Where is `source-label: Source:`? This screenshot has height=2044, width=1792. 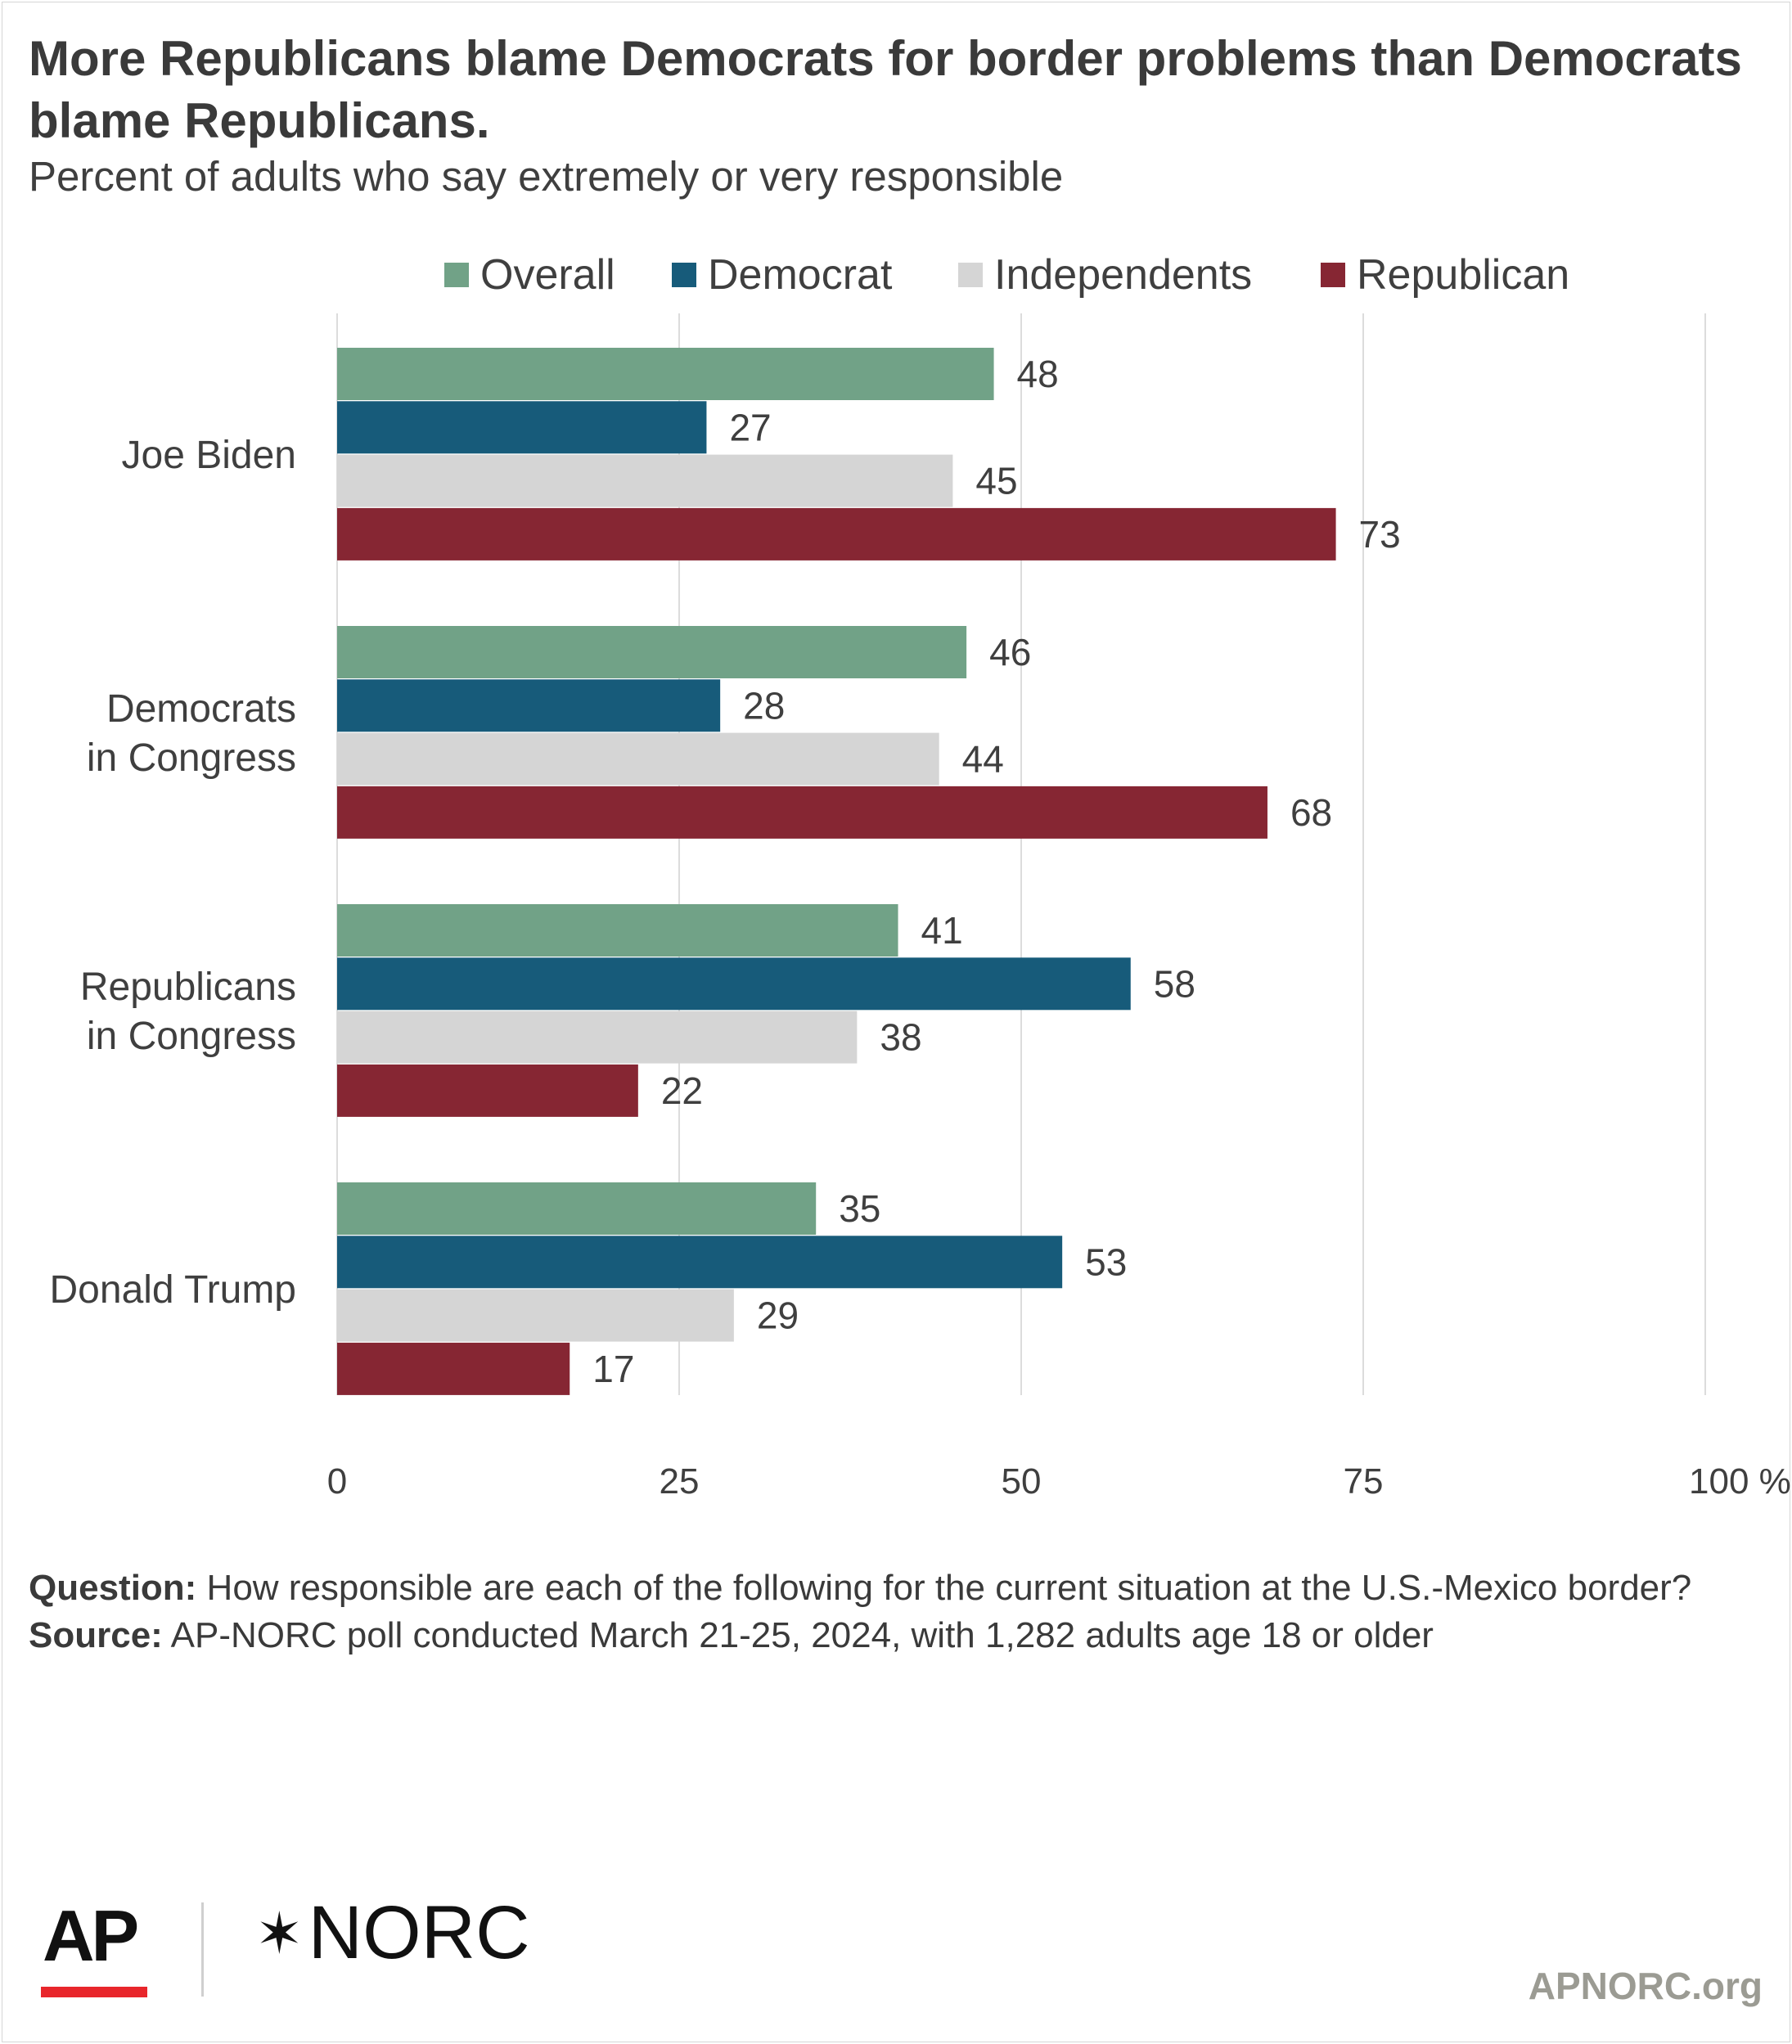
source-label: Source: is located at coordinates (96, 1635).